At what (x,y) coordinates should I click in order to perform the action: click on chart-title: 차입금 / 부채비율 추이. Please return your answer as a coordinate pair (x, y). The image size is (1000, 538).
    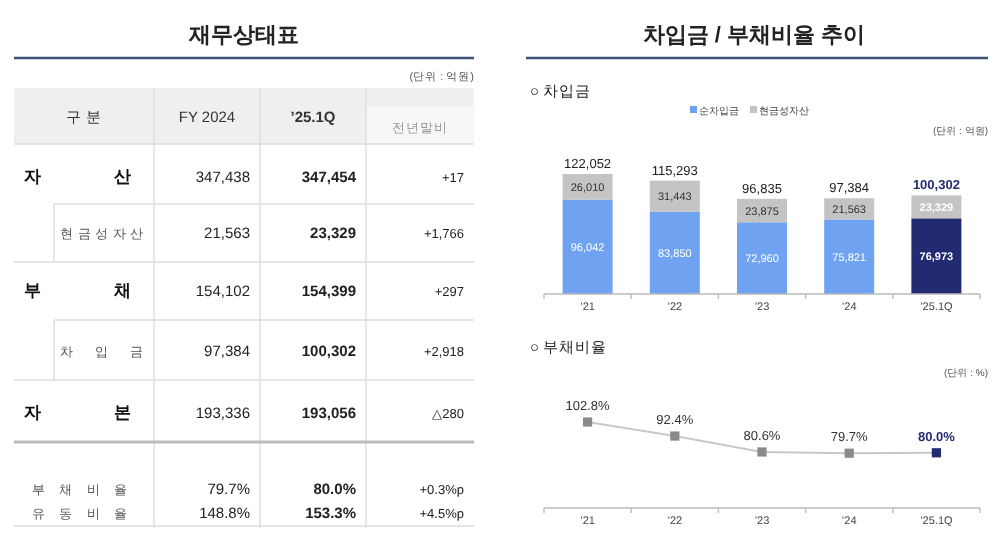
    Looking at the image, I should click on (754, 36).